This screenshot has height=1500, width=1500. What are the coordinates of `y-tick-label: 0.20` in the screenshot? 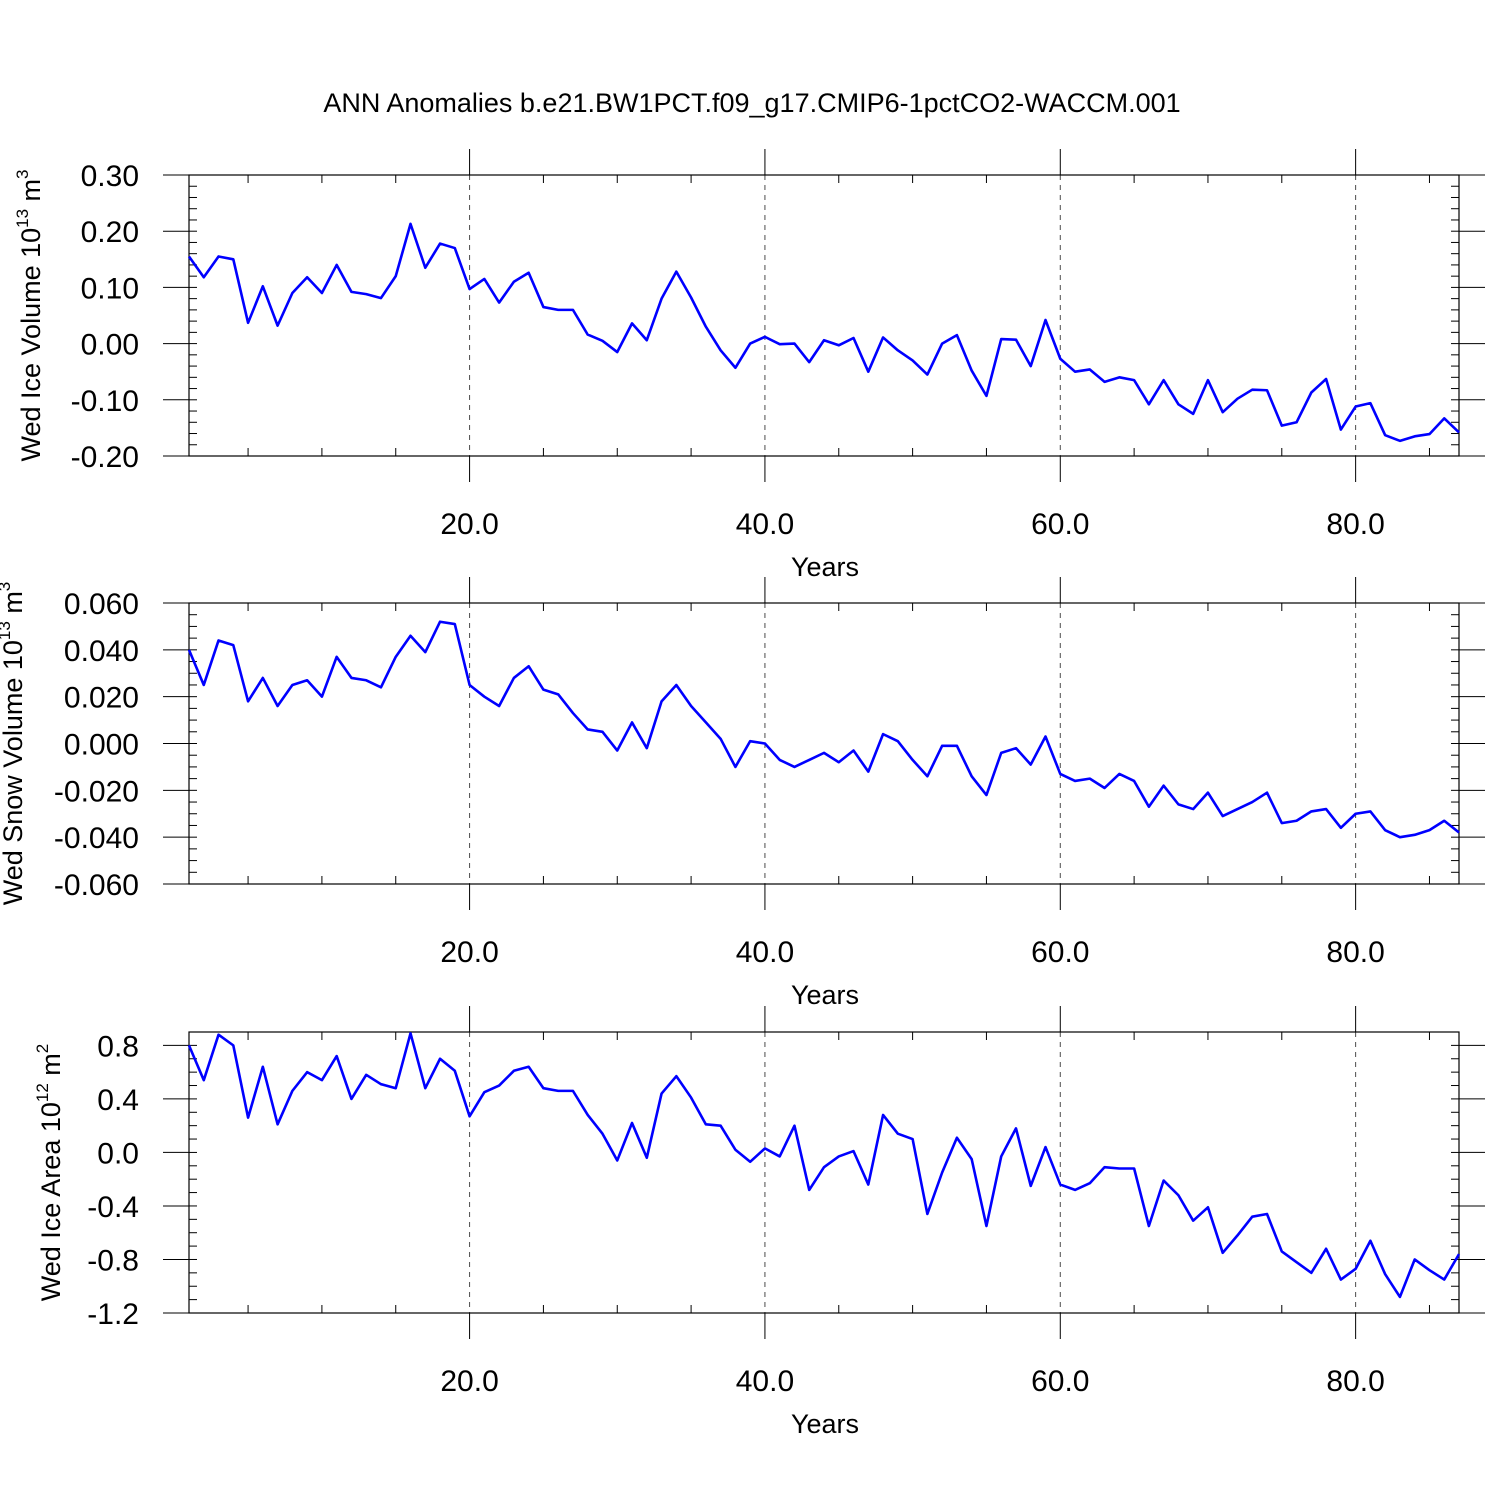 It's located at (110, 232).